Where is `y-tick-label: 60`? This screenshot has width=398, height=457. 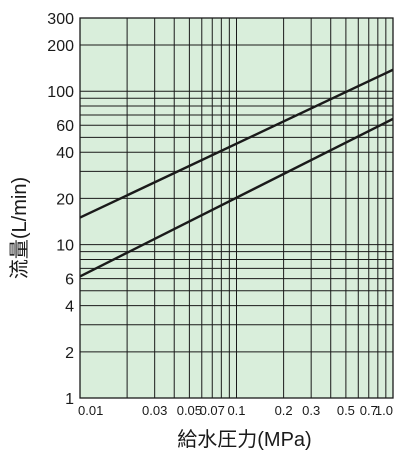 y-tick-label: 60 is located at coordinates (65, 126).